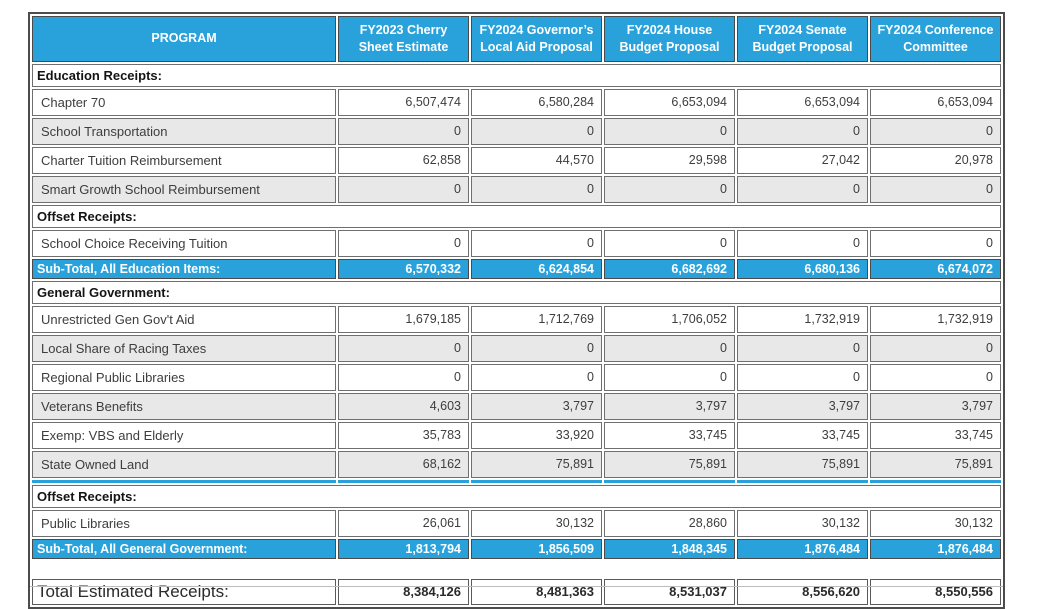  Describe the element at coordinates (184, 189) in the screenshot. I see `row-label: Smart Growth School Reimbursement` at that location.